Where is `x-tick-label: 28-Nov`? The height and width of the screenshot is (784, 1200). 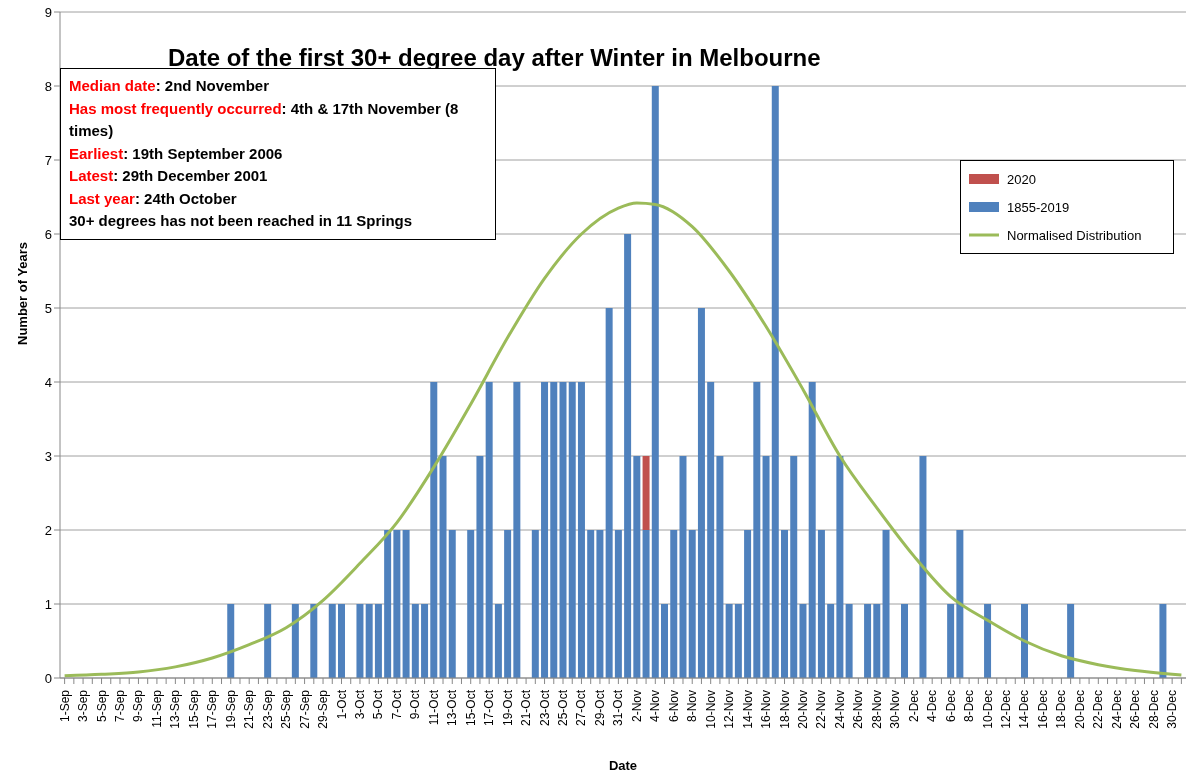 x-tick-label: 28-Nov is located at coordinates (876, 709).